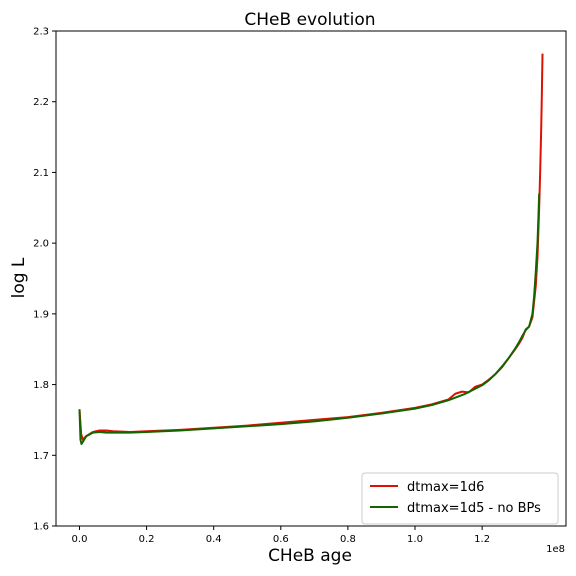  Describe the element at coordinates (41, 456) in the screenshot. I see `y-tick-label: 1.7` at that location.